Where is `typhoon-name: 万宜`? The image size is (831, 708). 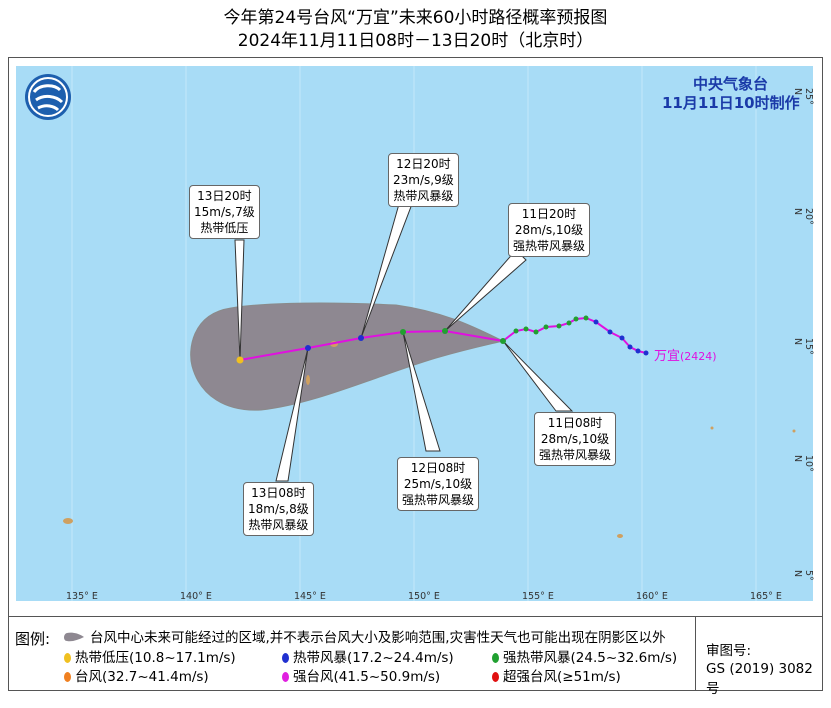
typhoon-name: 万宜 is located at coordinates (667, 356).